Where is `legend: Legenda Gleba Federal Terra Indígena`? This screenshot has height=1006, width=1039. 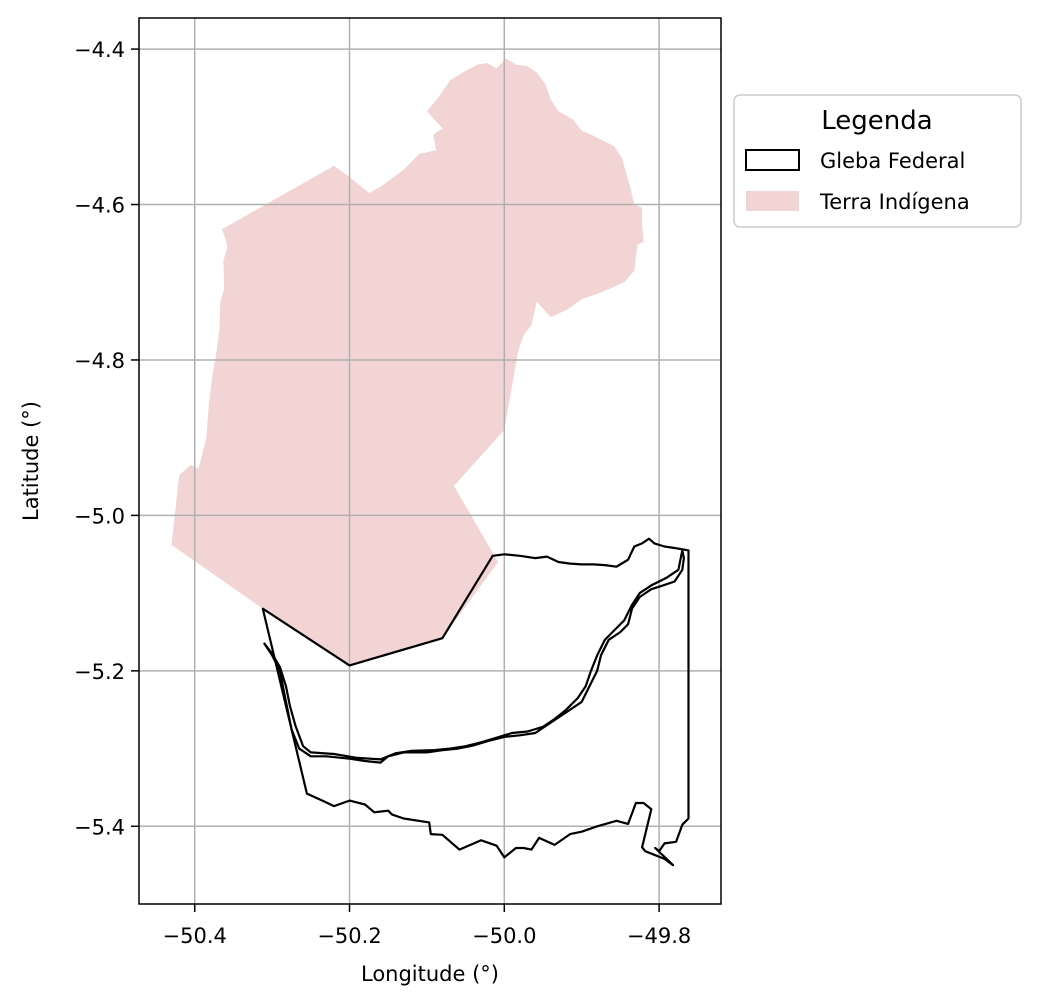
legend: Legenda Gleba Federal Terra Indígena is located at coordinates (877, 161).